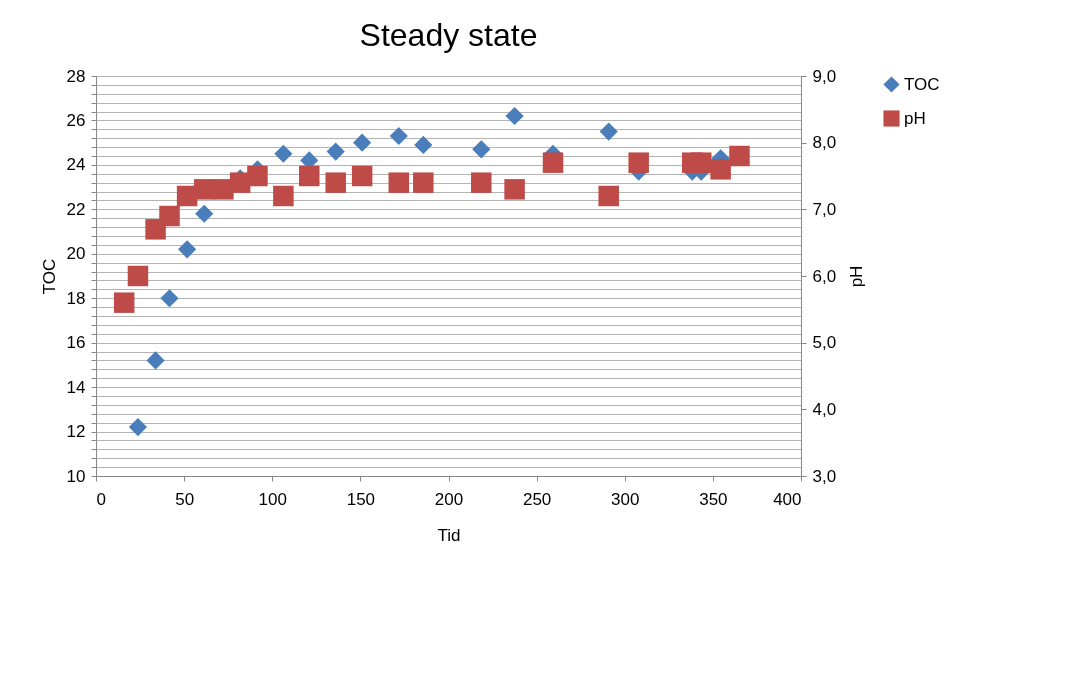  I want to click on y-axis-title: TOC, so click(49, 276).